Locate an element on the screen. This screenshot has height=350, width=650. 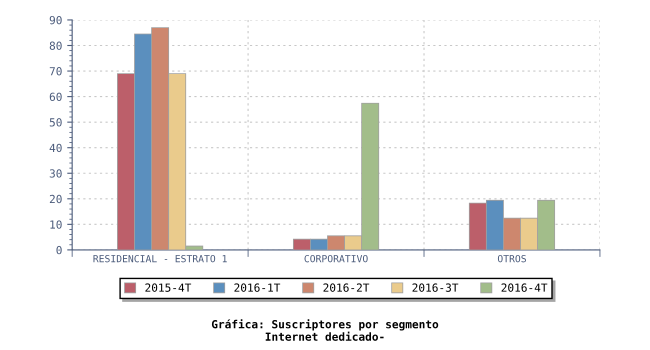
legend-label: 2016-4T is located at coordinates (525, 287).